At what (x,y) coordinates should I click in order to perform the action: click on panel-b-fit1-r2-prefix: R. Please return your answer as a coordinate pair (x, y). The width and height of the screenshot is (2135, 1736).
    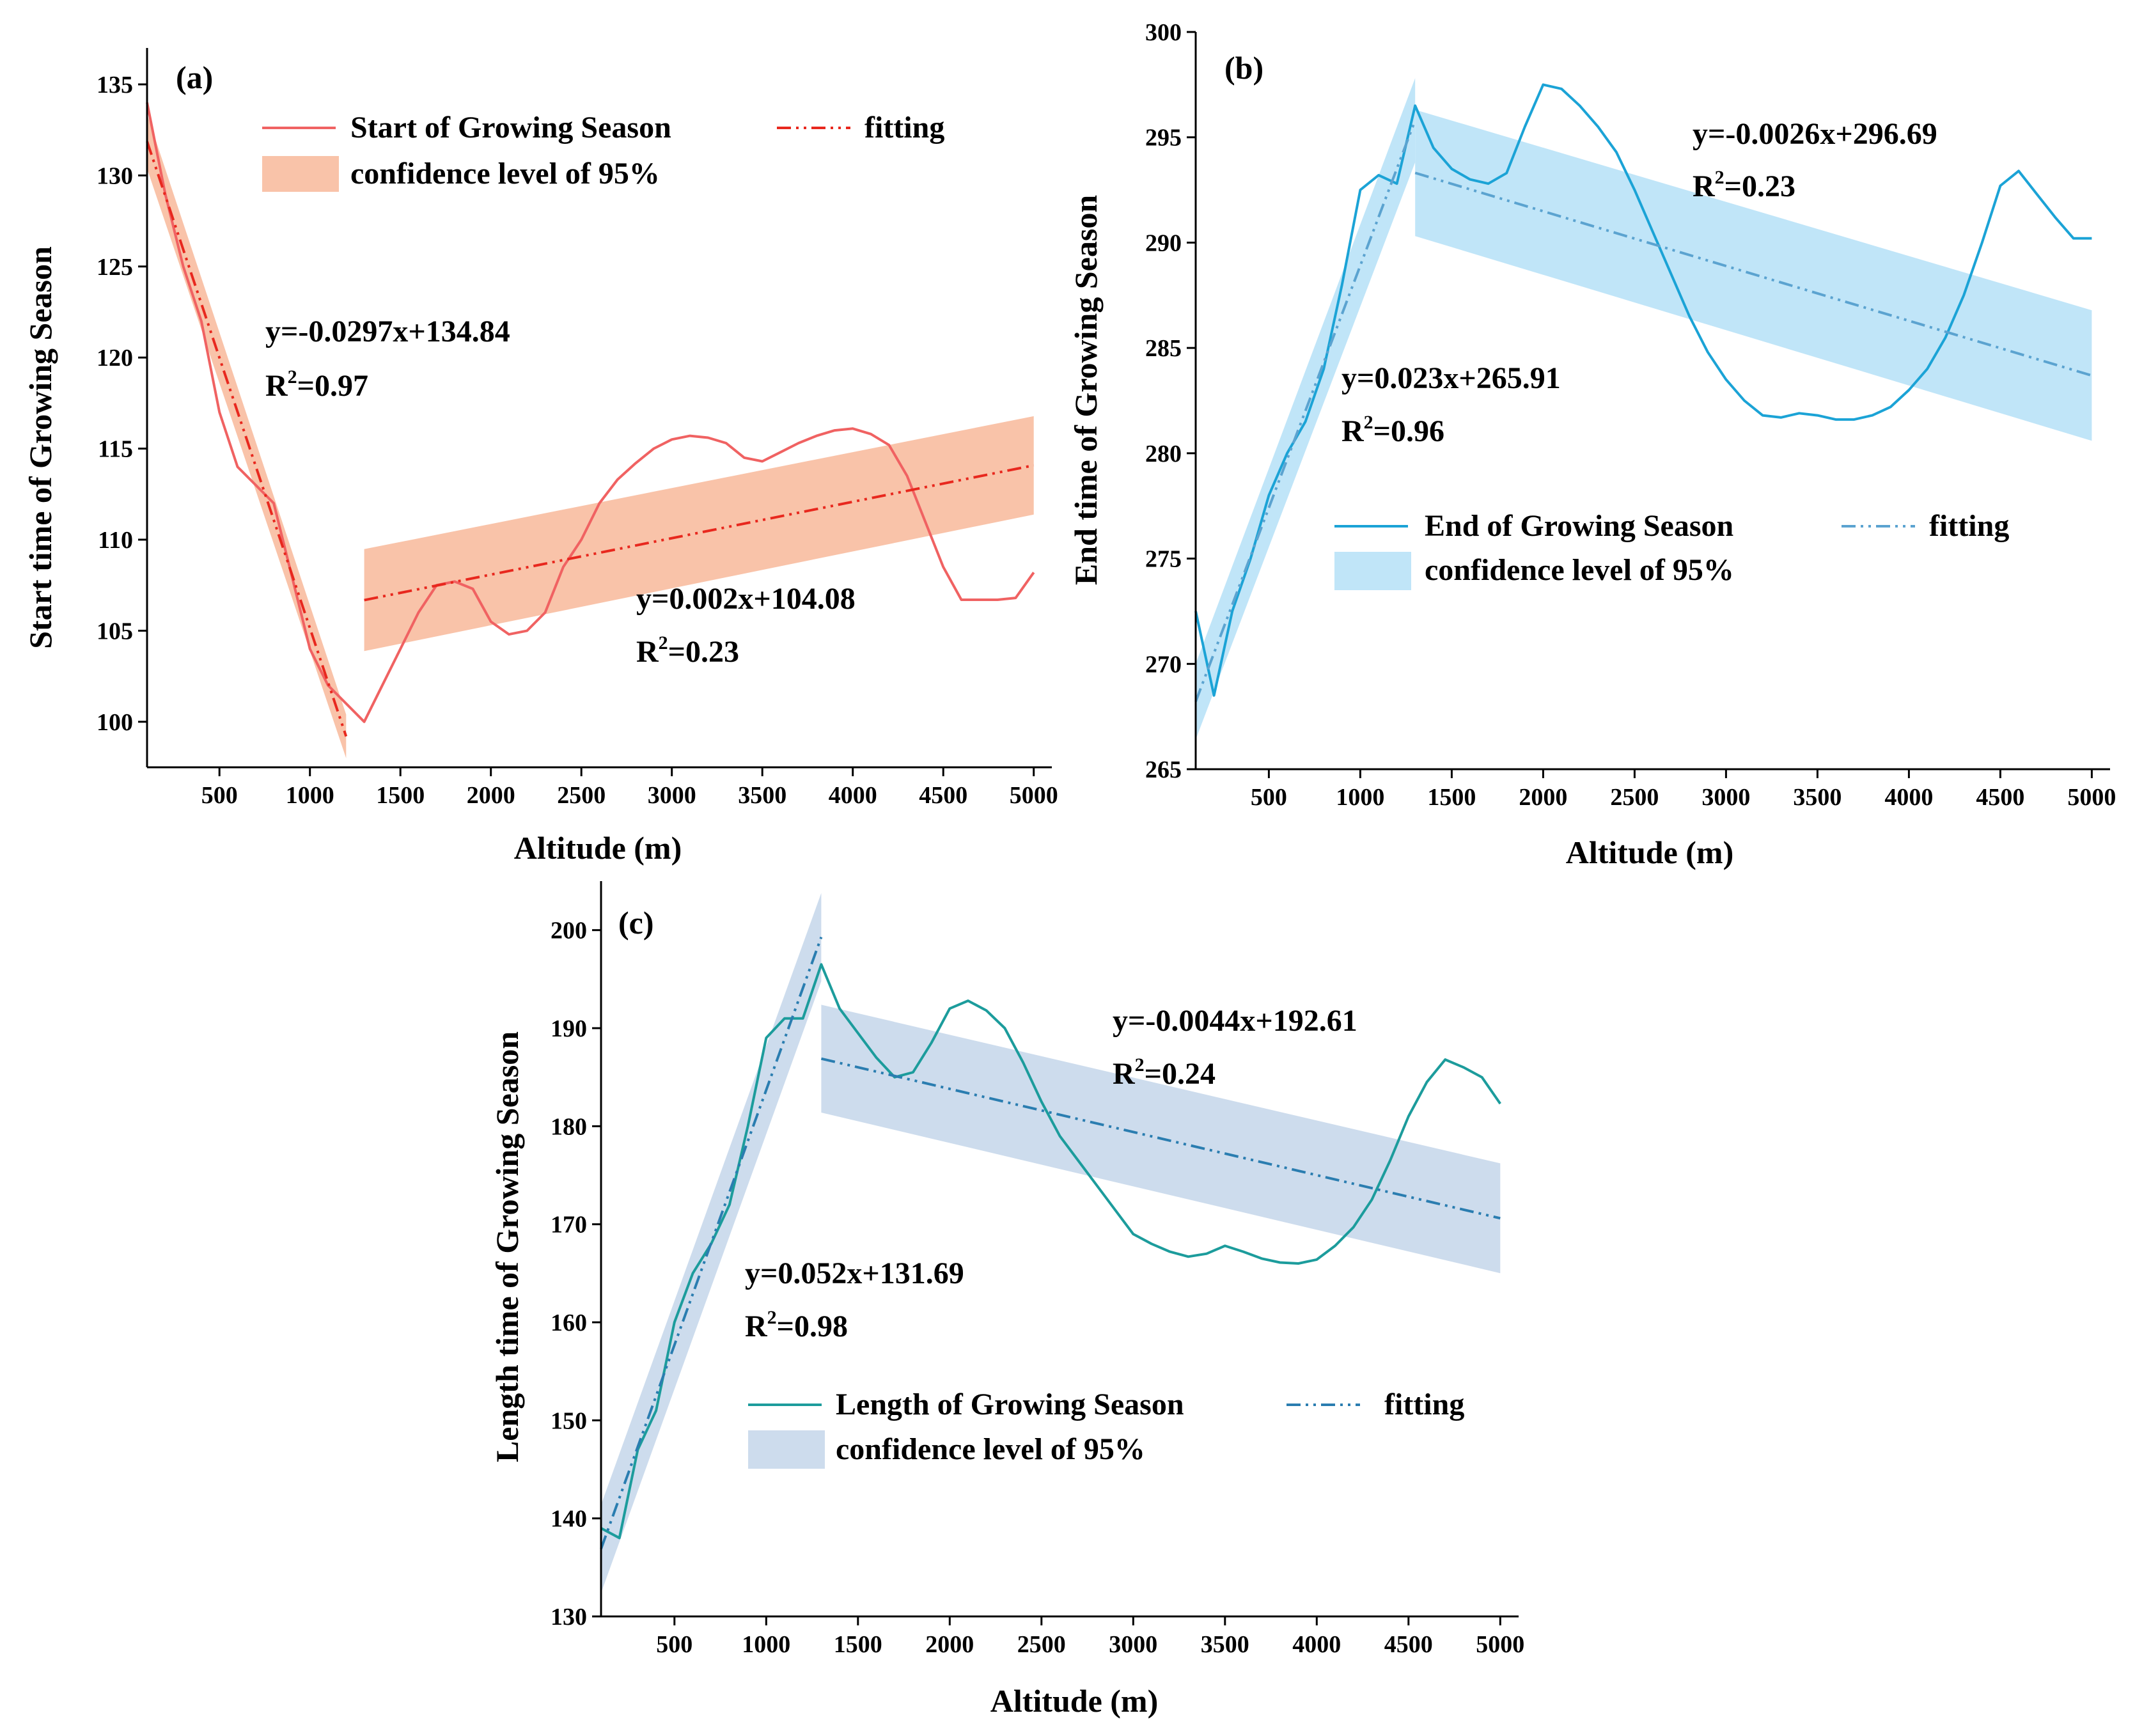
    Looking at the image, I should click on (1353, 431).